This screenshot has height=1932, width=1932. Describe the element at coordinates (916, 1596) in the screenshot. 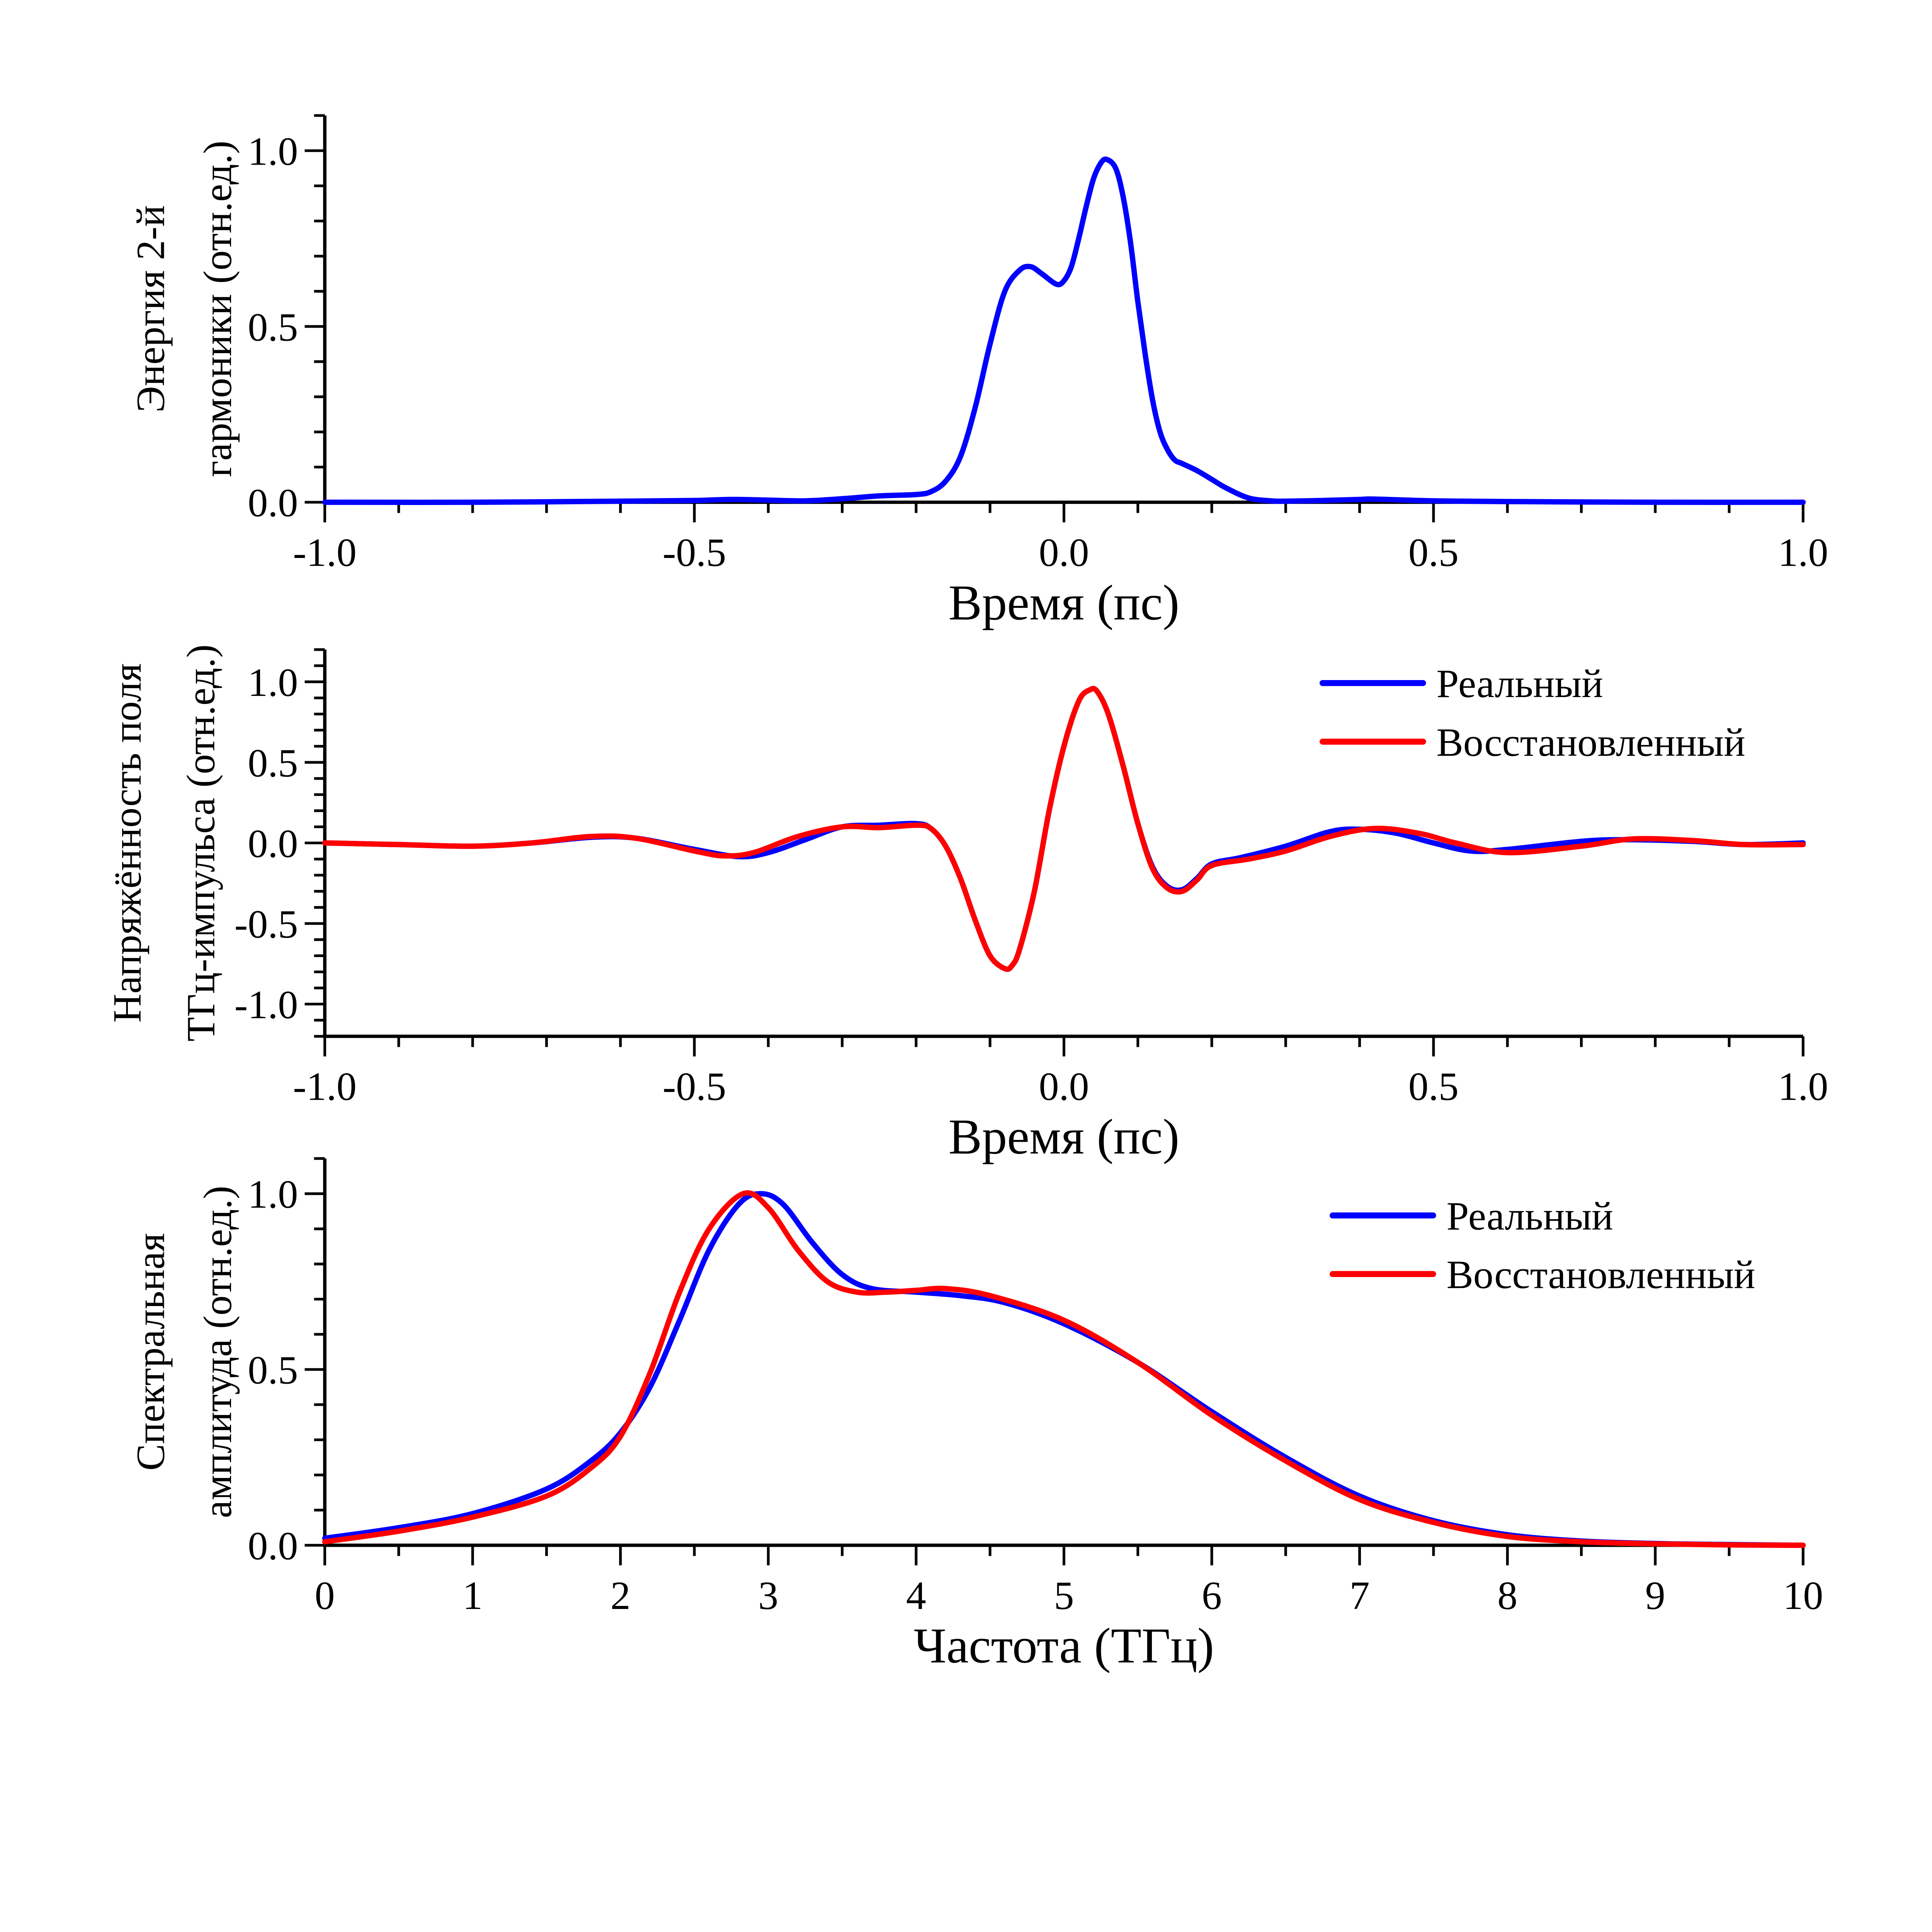

I see `x-tick-label: 4` at that location.